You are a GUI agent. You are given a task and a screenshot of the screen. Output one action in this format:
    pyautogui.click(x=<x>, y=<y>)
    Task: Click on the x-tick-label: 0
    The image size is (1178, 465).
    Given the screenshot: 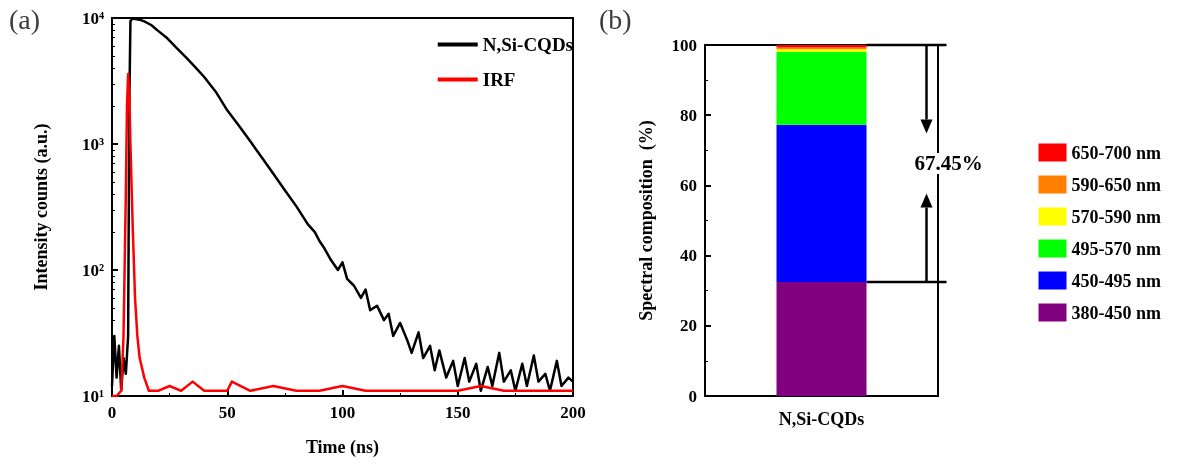 What is the action you would take?
    pyautogui.click(x=112, y=412)
    